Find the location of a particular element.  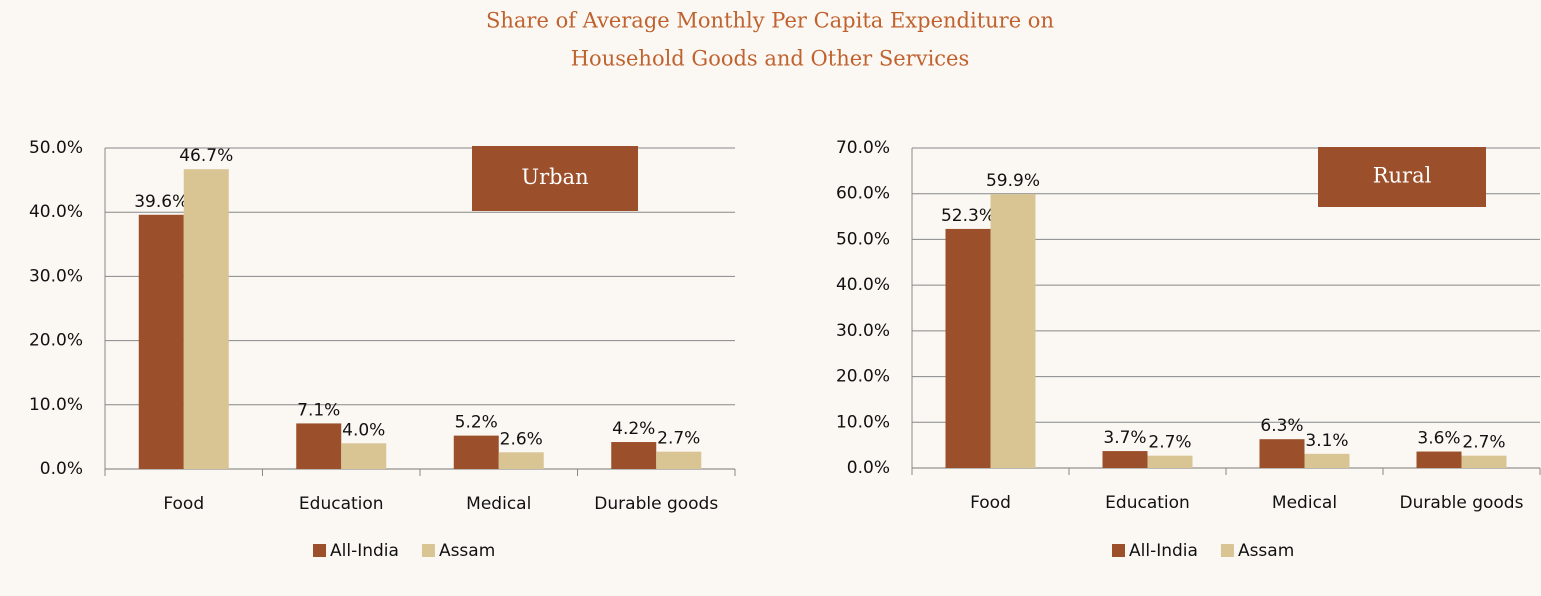

annotation: Urban is located at coordinates (554, 177).